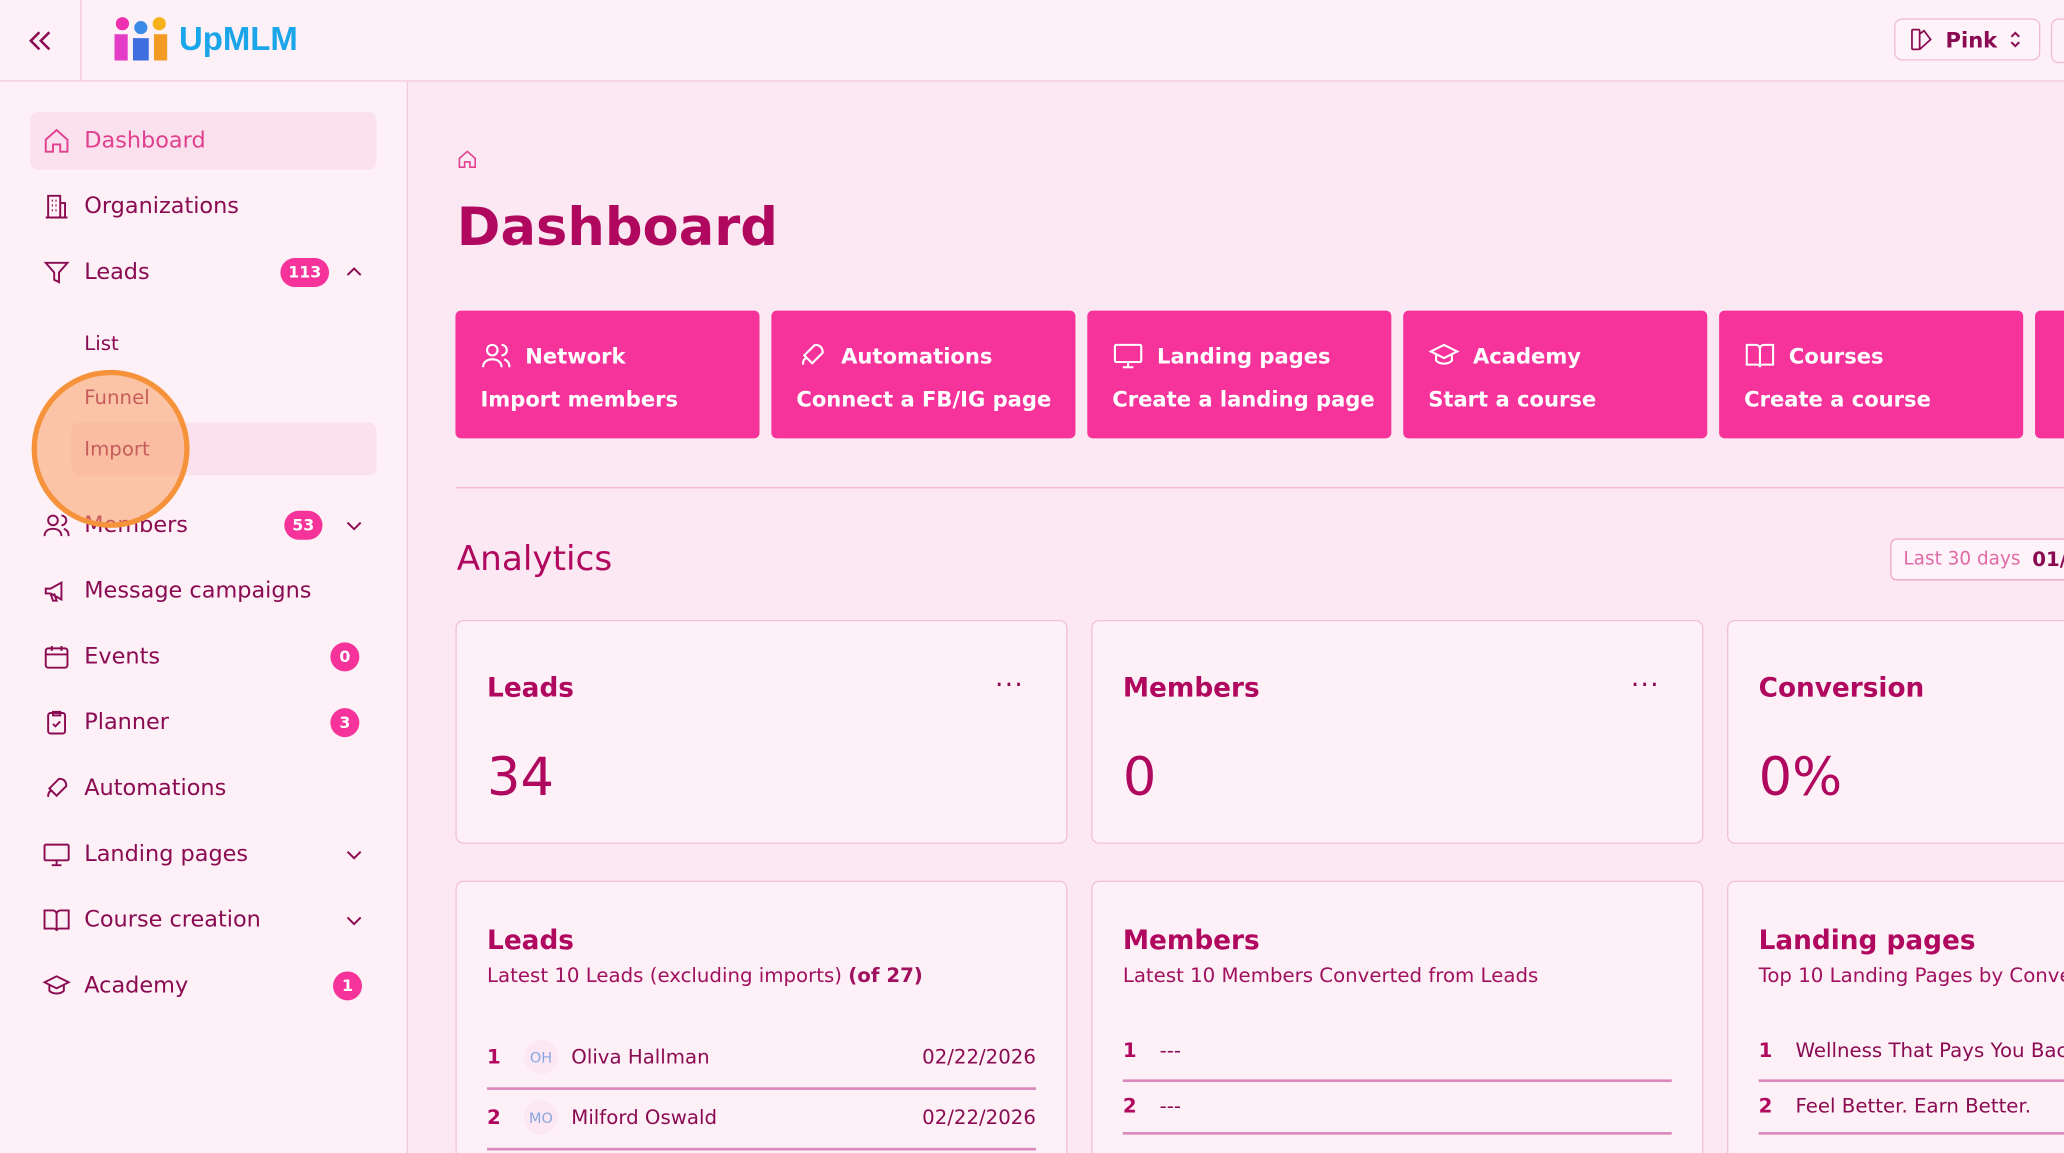 Image resolution: width=2064 pixels, height=1153 pixels. What do you see at coordinates (101, 343) in the screenshot?
I see `sidebar-subitem-list: List` at bounding box center [101, 343].